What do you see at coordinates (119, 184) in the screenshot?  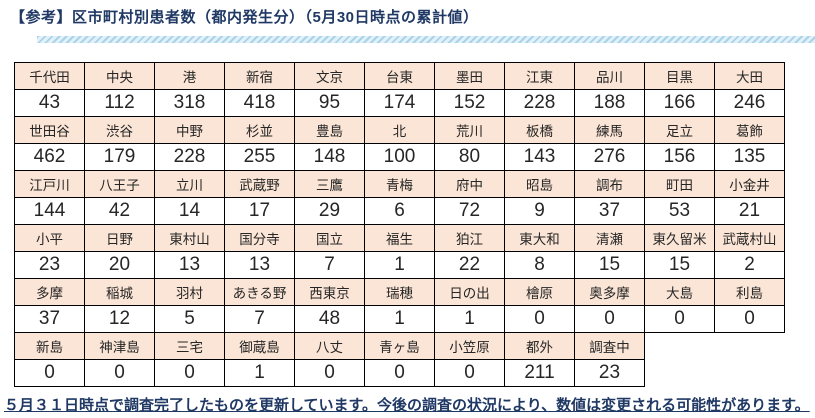 I see `area-name-cell: 八王子` at bounding box center [119, 184].